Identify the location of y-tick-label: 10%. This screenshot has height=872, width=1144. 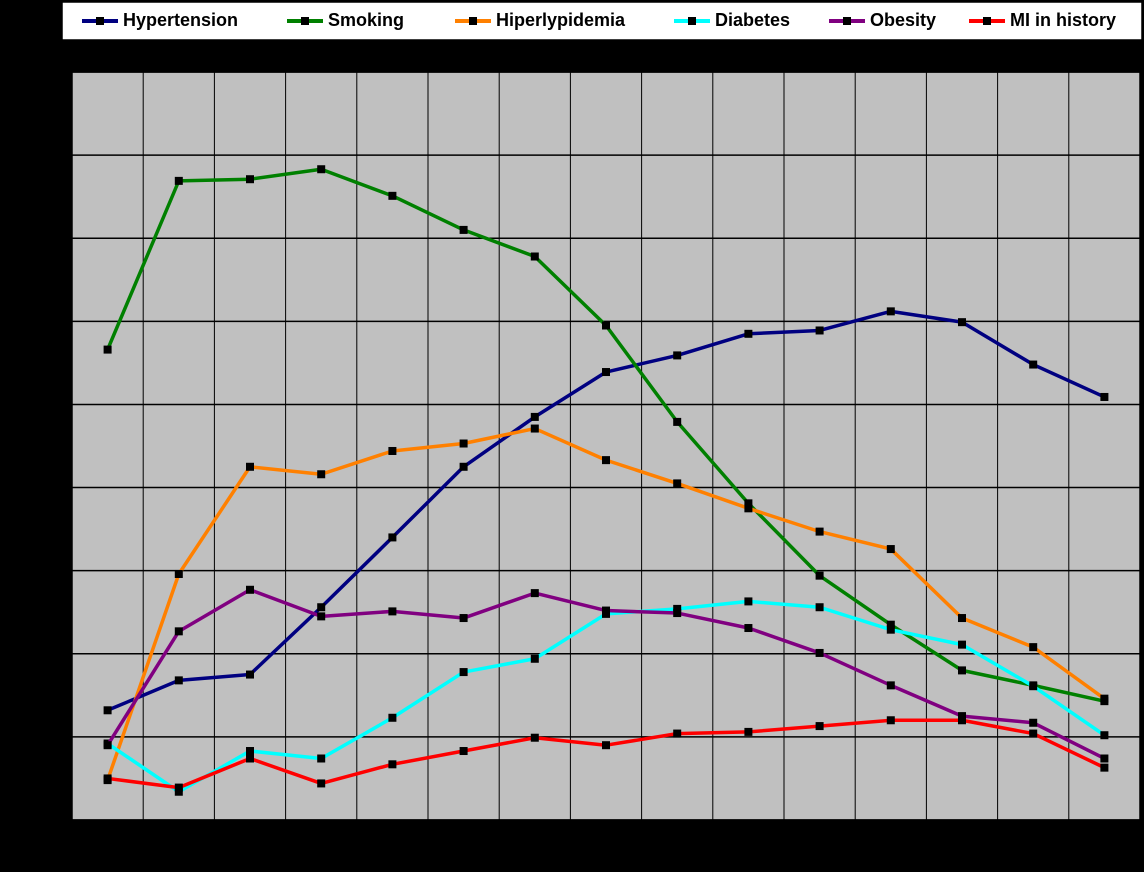
(48, 736).